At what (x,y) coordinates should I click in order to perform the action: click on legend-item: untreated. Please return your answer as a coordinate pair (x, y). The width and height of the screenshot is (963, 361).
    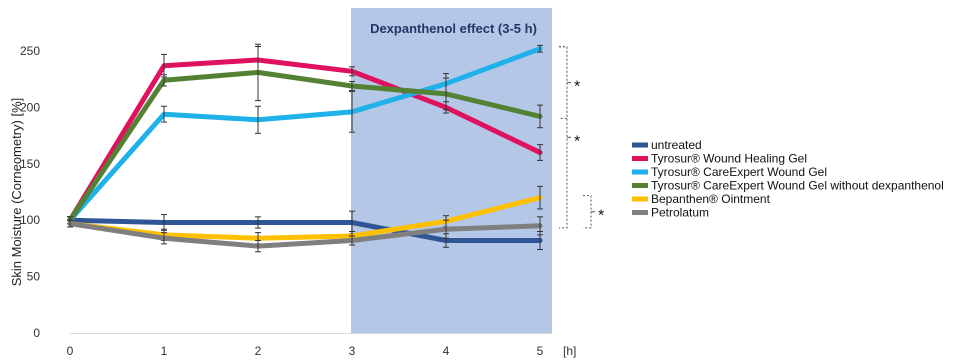
    Looking at the image, I should click on (667, 145).